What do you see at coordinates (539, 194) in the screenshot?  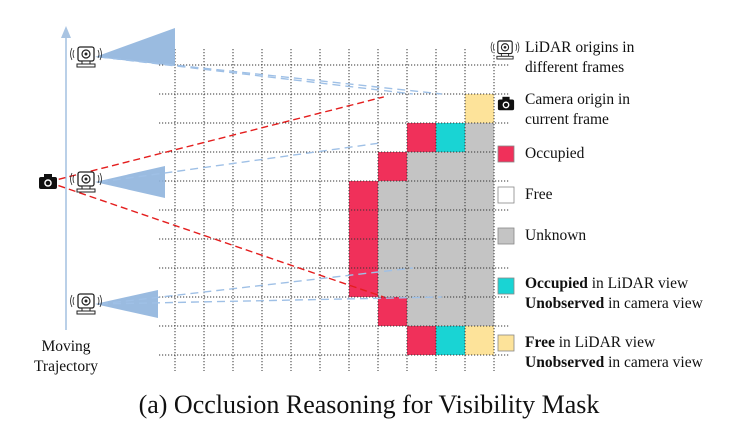 I see `legend-free-label: Free` at bounding box center [539, 194].